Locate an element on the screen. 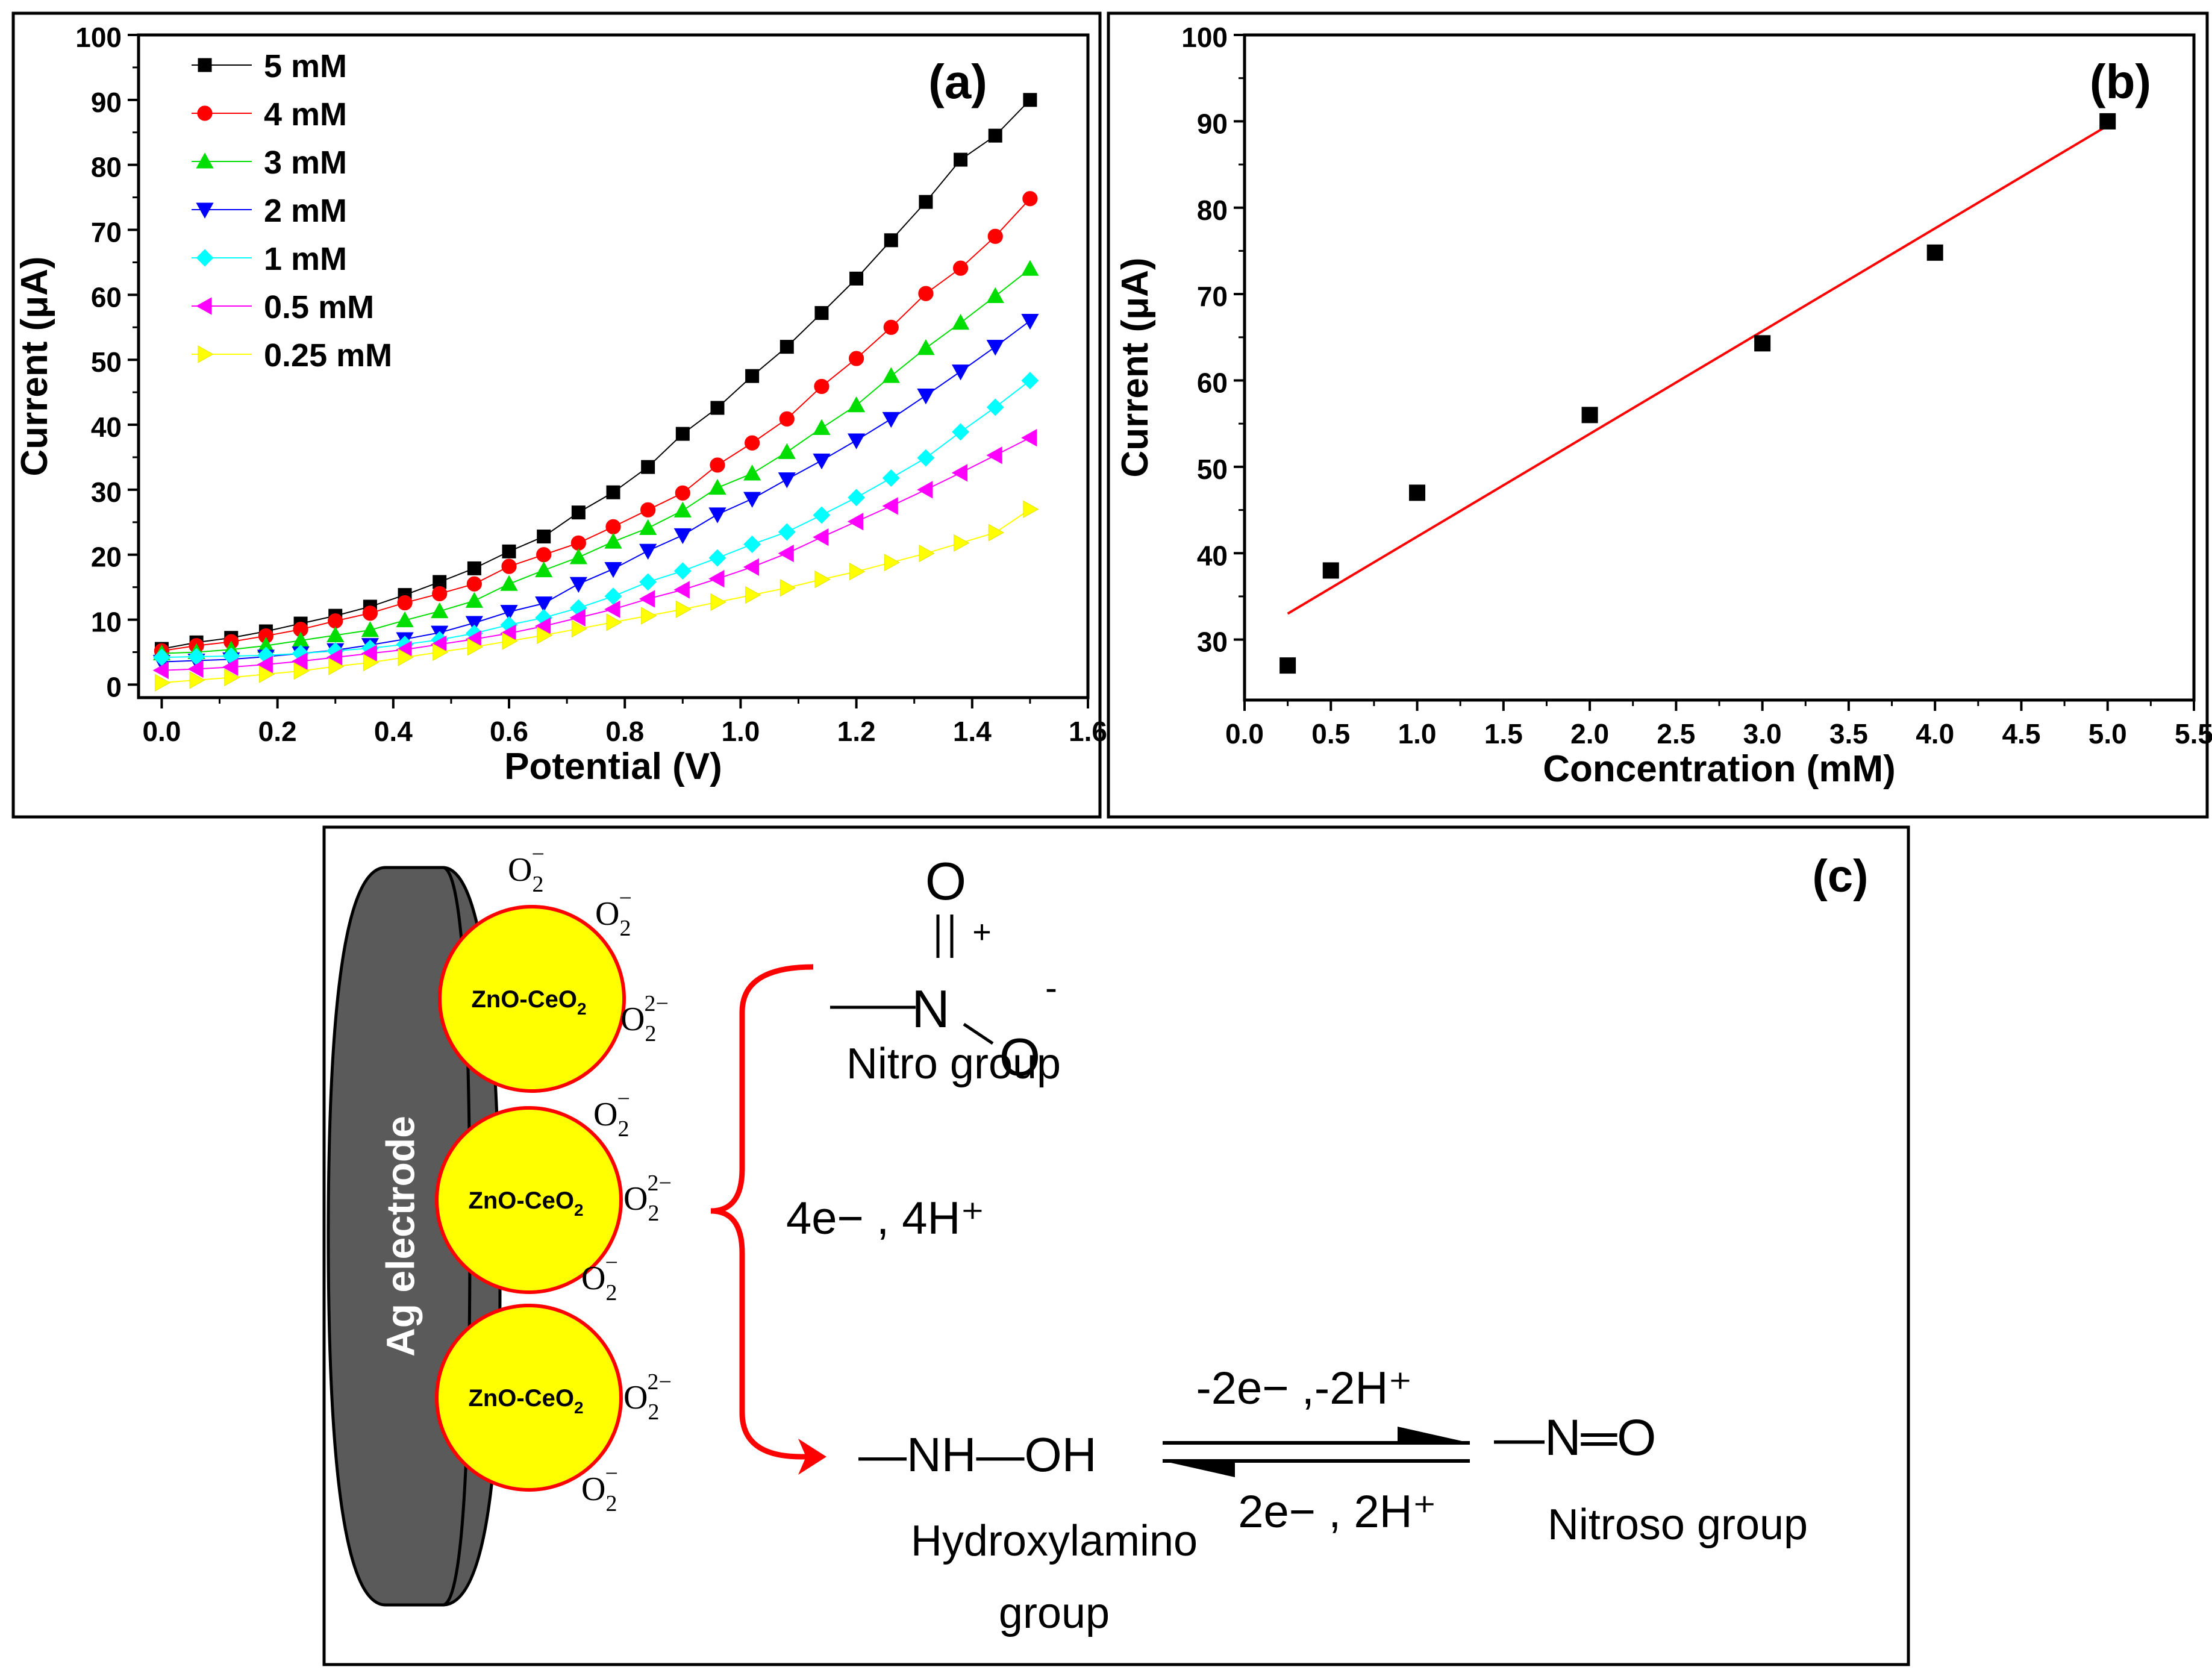  oxygen-species: O2− O2− O22− O2− O22− O2− O22− O2− is located at coordinates (590, 1179).